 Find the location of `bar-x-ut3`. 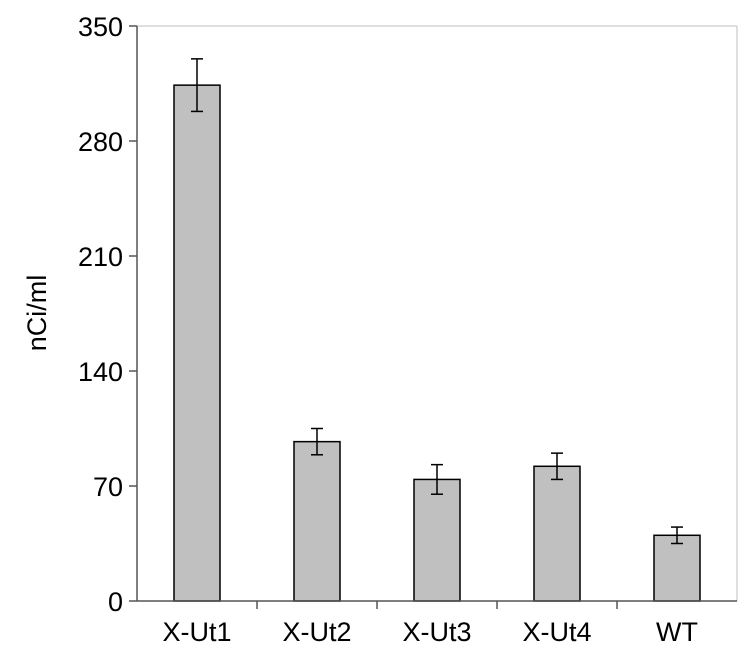

bar-x-ut3 is located at coordinates (437, 540).